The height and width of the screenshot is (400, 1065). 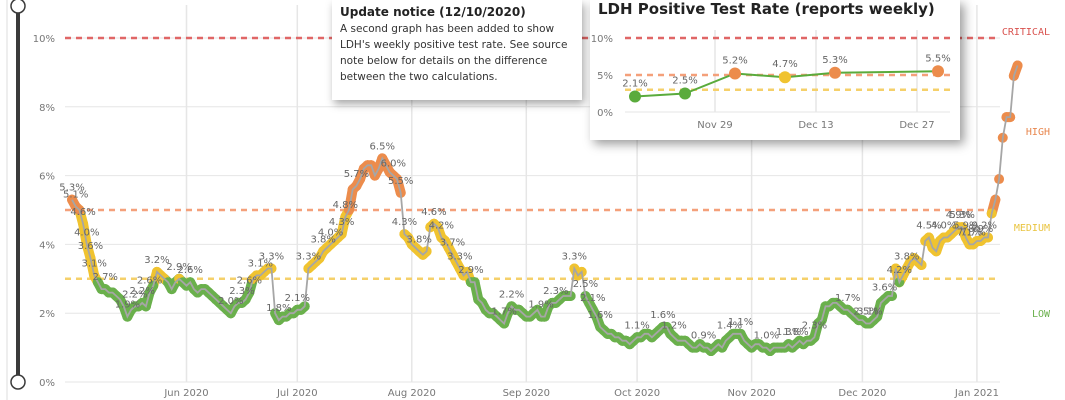 What do you see at coordinates (105, 277) in the screenshot?
I see `data-label: 2.7%` at bounding box center [105, 277].